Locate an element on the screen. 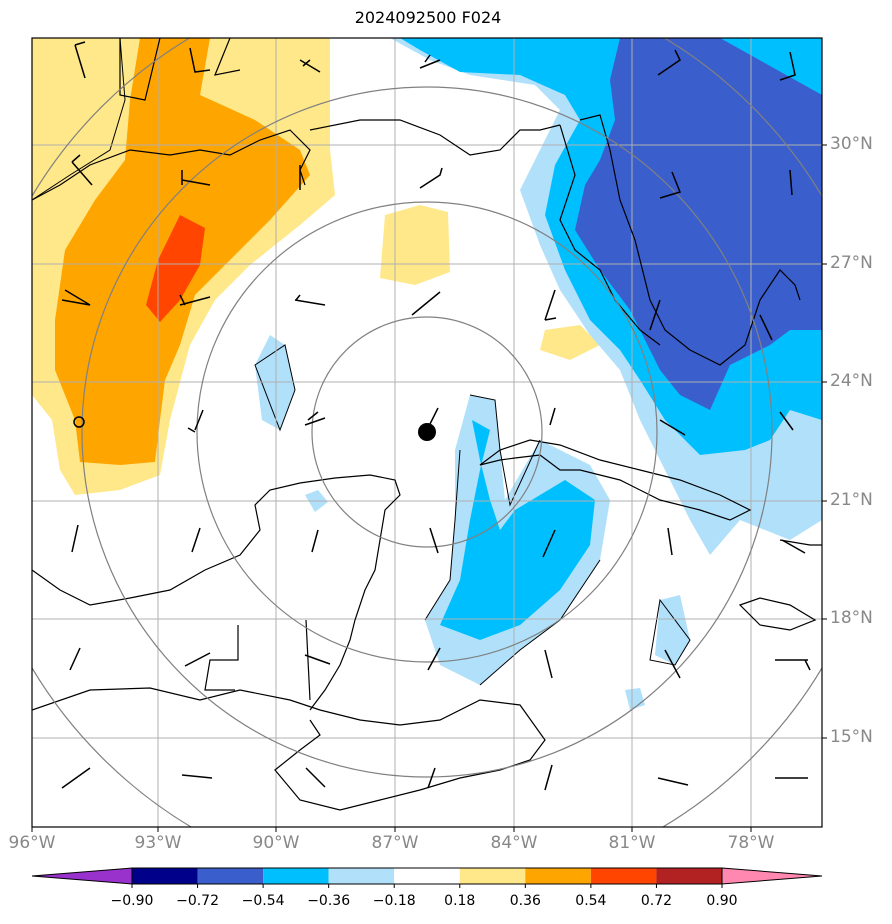  colorbar-tick-label: 0.72 is located at coordinates (656, 901).